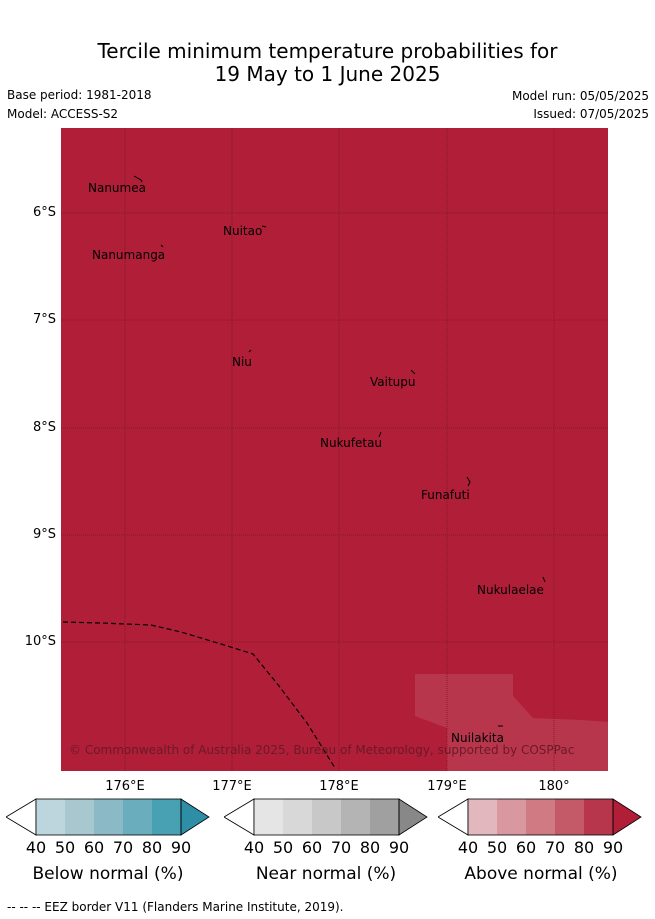 This screenshot has width=655, height=919. Describe the element at coordinates (580, 96) in the screenshot. I see `model-run: Model run: 05/05/2025` at that location.